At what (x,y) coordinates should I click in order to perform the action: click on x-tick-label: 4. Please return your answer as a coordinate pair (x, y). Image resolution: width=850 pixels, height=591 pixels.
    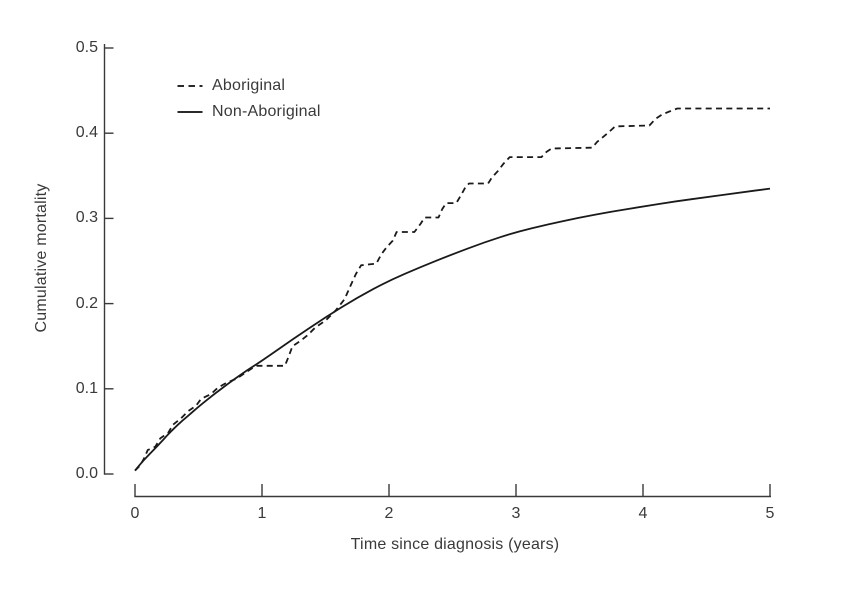
    Looking at the image, I should click on (643, 513).